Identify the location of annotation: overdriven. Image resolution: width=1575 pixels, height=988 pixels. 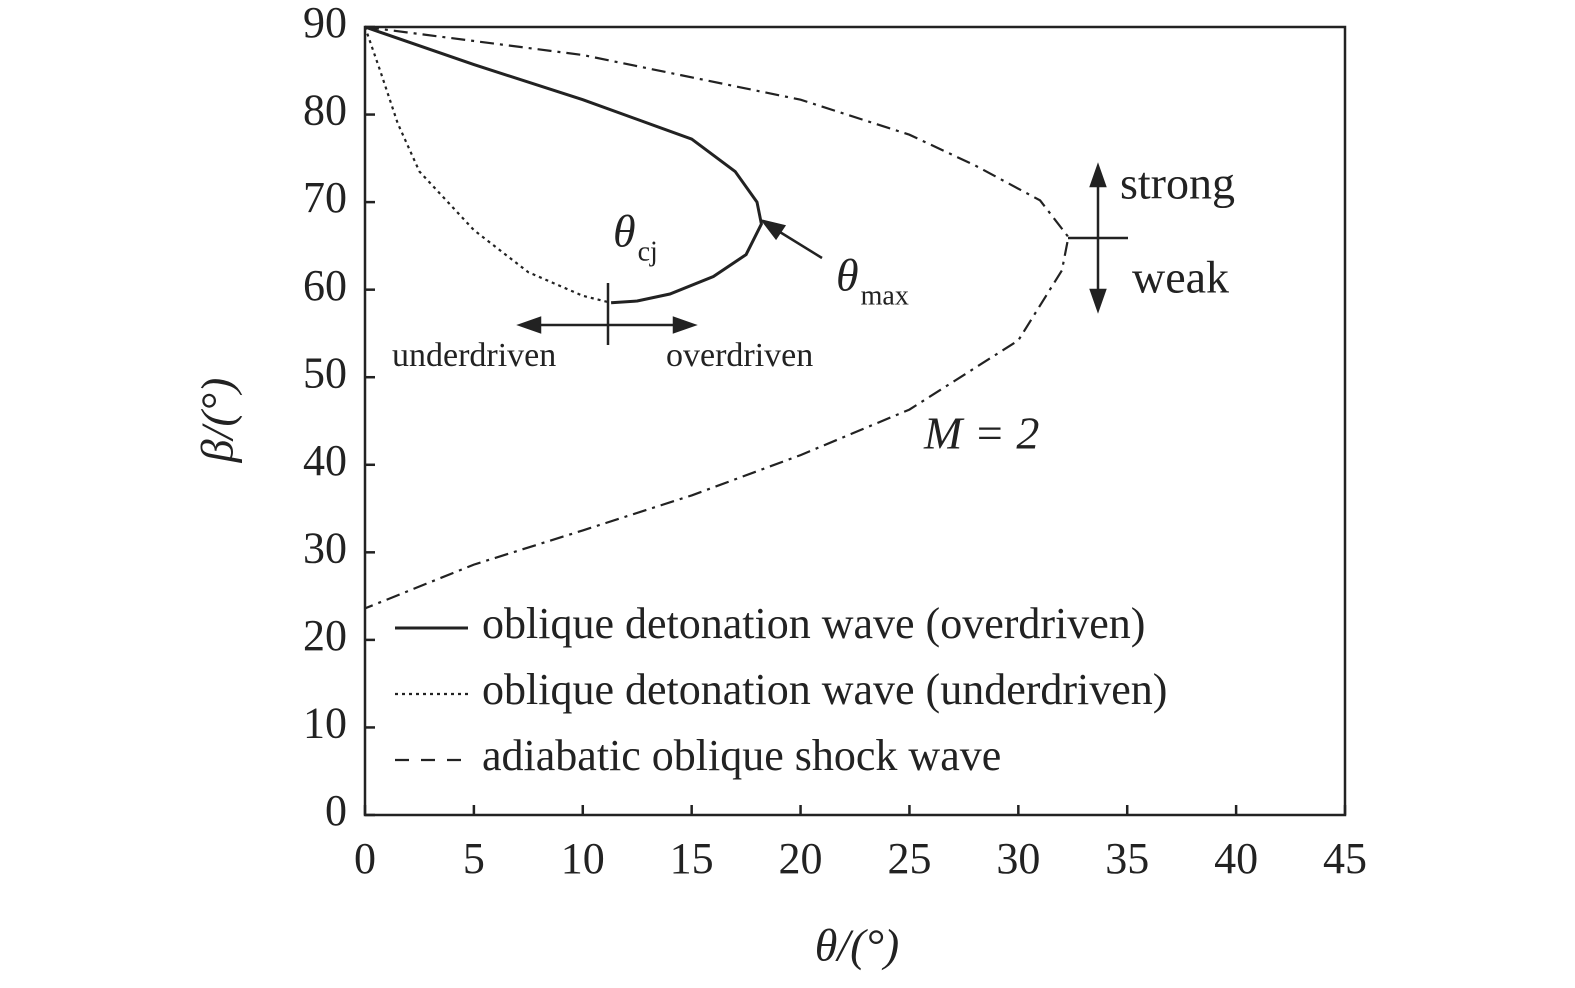
(739, 355).